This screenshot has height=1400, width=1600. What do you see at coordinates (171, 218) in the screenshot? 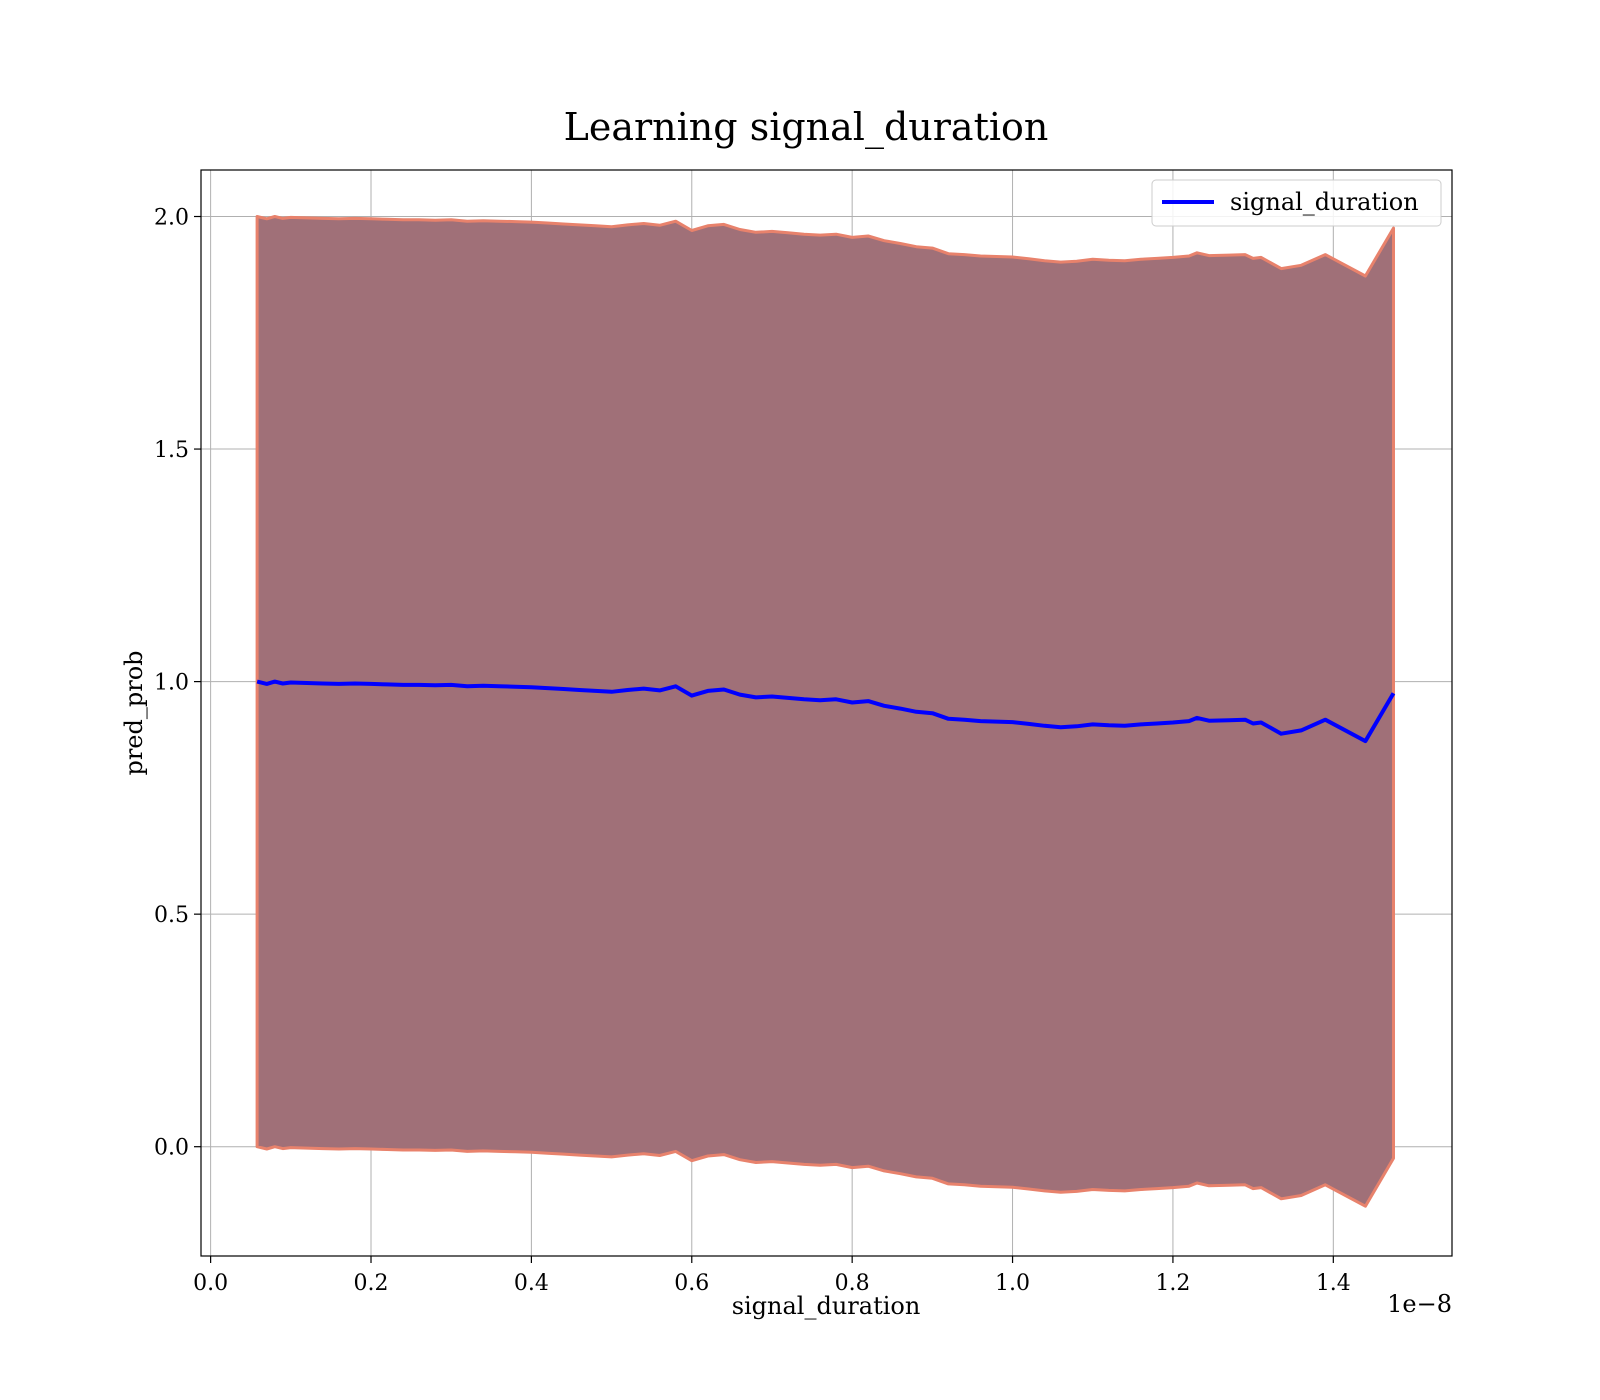
I see `y-tick-label: 2.0` at bounding box center [171, 218].